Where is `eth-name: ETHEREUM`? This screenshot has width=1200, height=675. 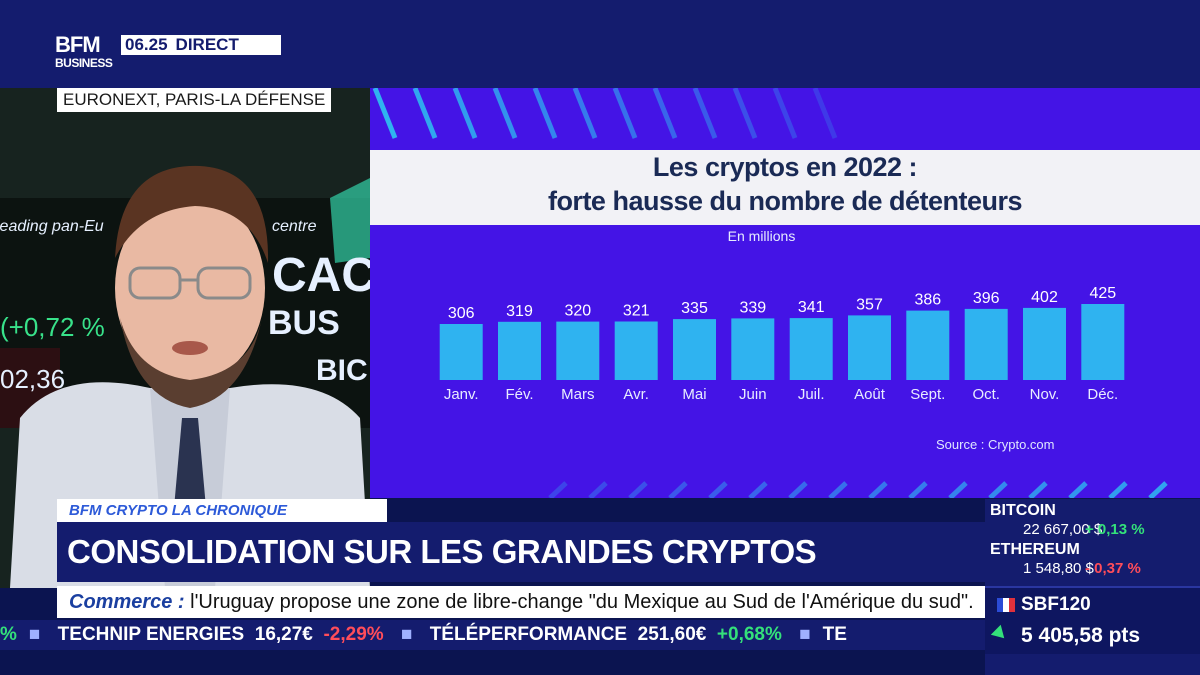
eth-name: ETHEREUM is located at coordinates (1035, 549).